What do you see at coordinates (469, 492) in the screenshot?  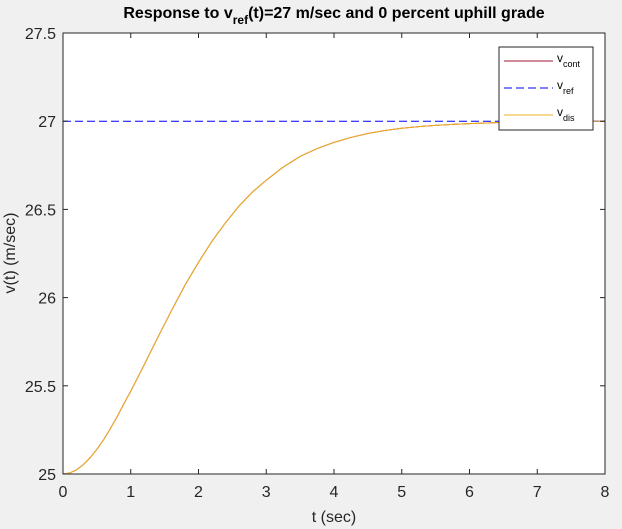 I see `x-tick-label: 6` at bounding box center [469, 492].